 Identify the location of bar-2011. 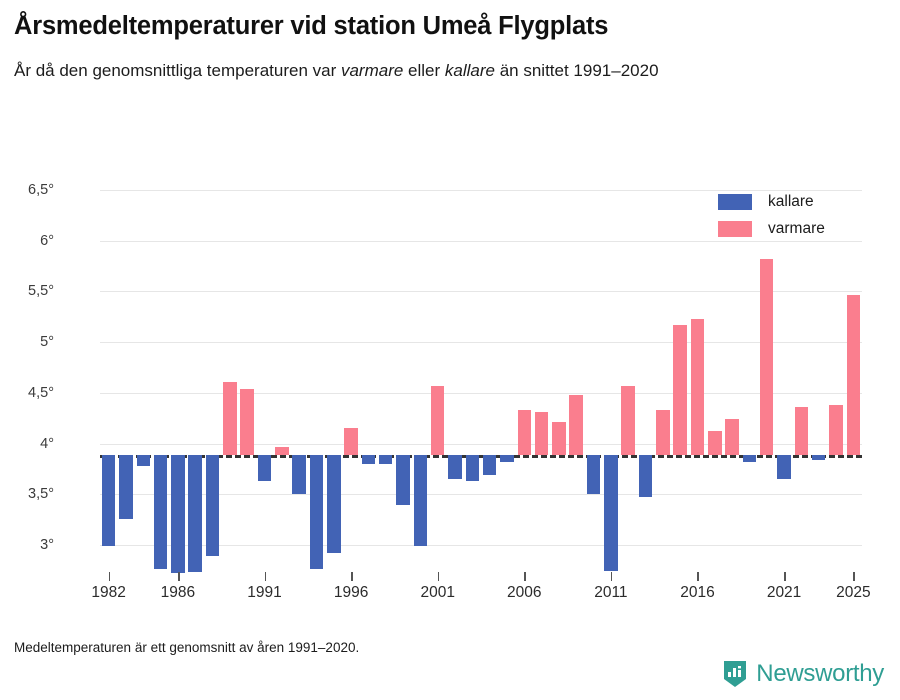
(611, 513).